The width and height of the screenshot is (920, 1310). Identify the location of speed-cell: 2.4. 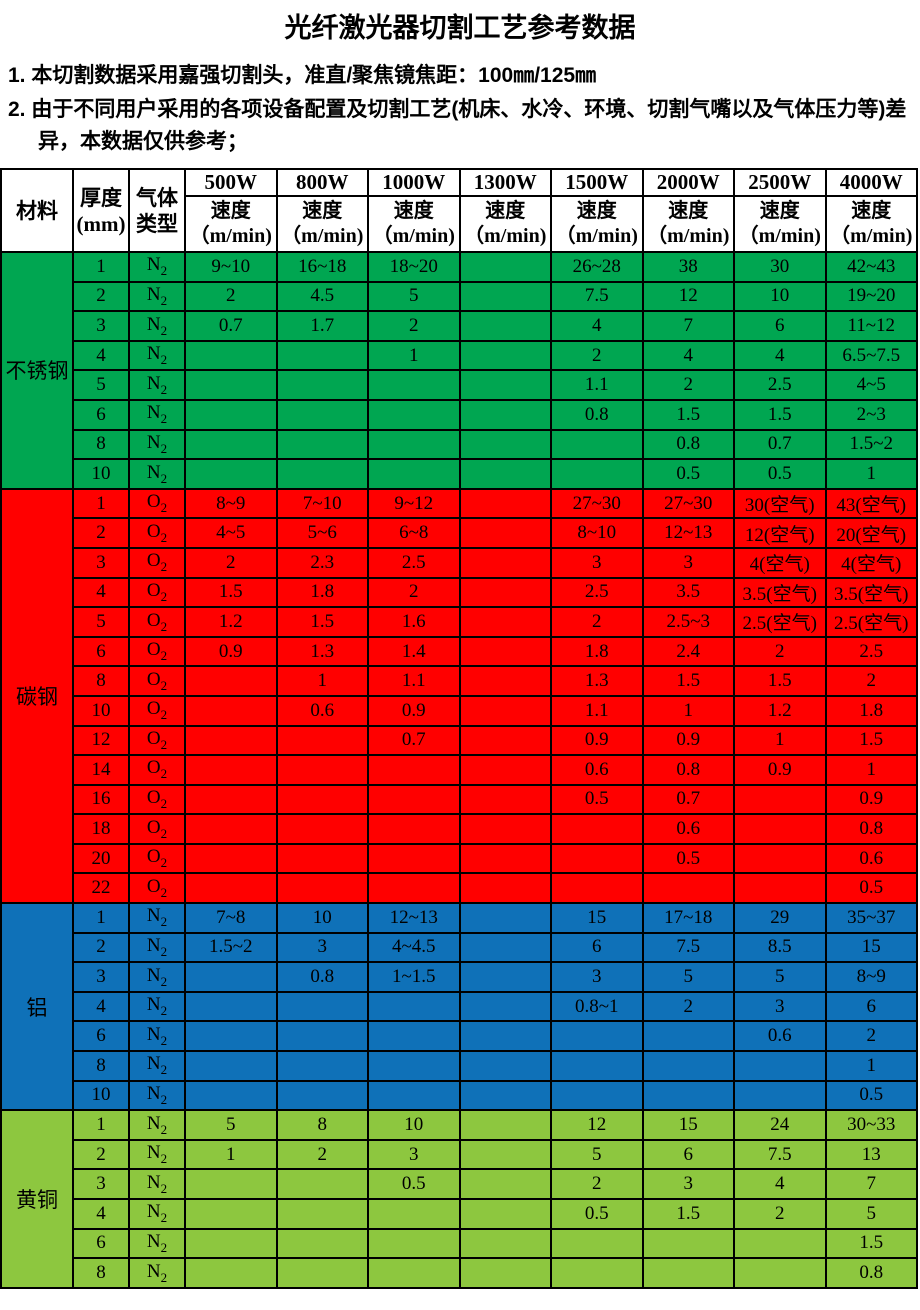
(688, 651).